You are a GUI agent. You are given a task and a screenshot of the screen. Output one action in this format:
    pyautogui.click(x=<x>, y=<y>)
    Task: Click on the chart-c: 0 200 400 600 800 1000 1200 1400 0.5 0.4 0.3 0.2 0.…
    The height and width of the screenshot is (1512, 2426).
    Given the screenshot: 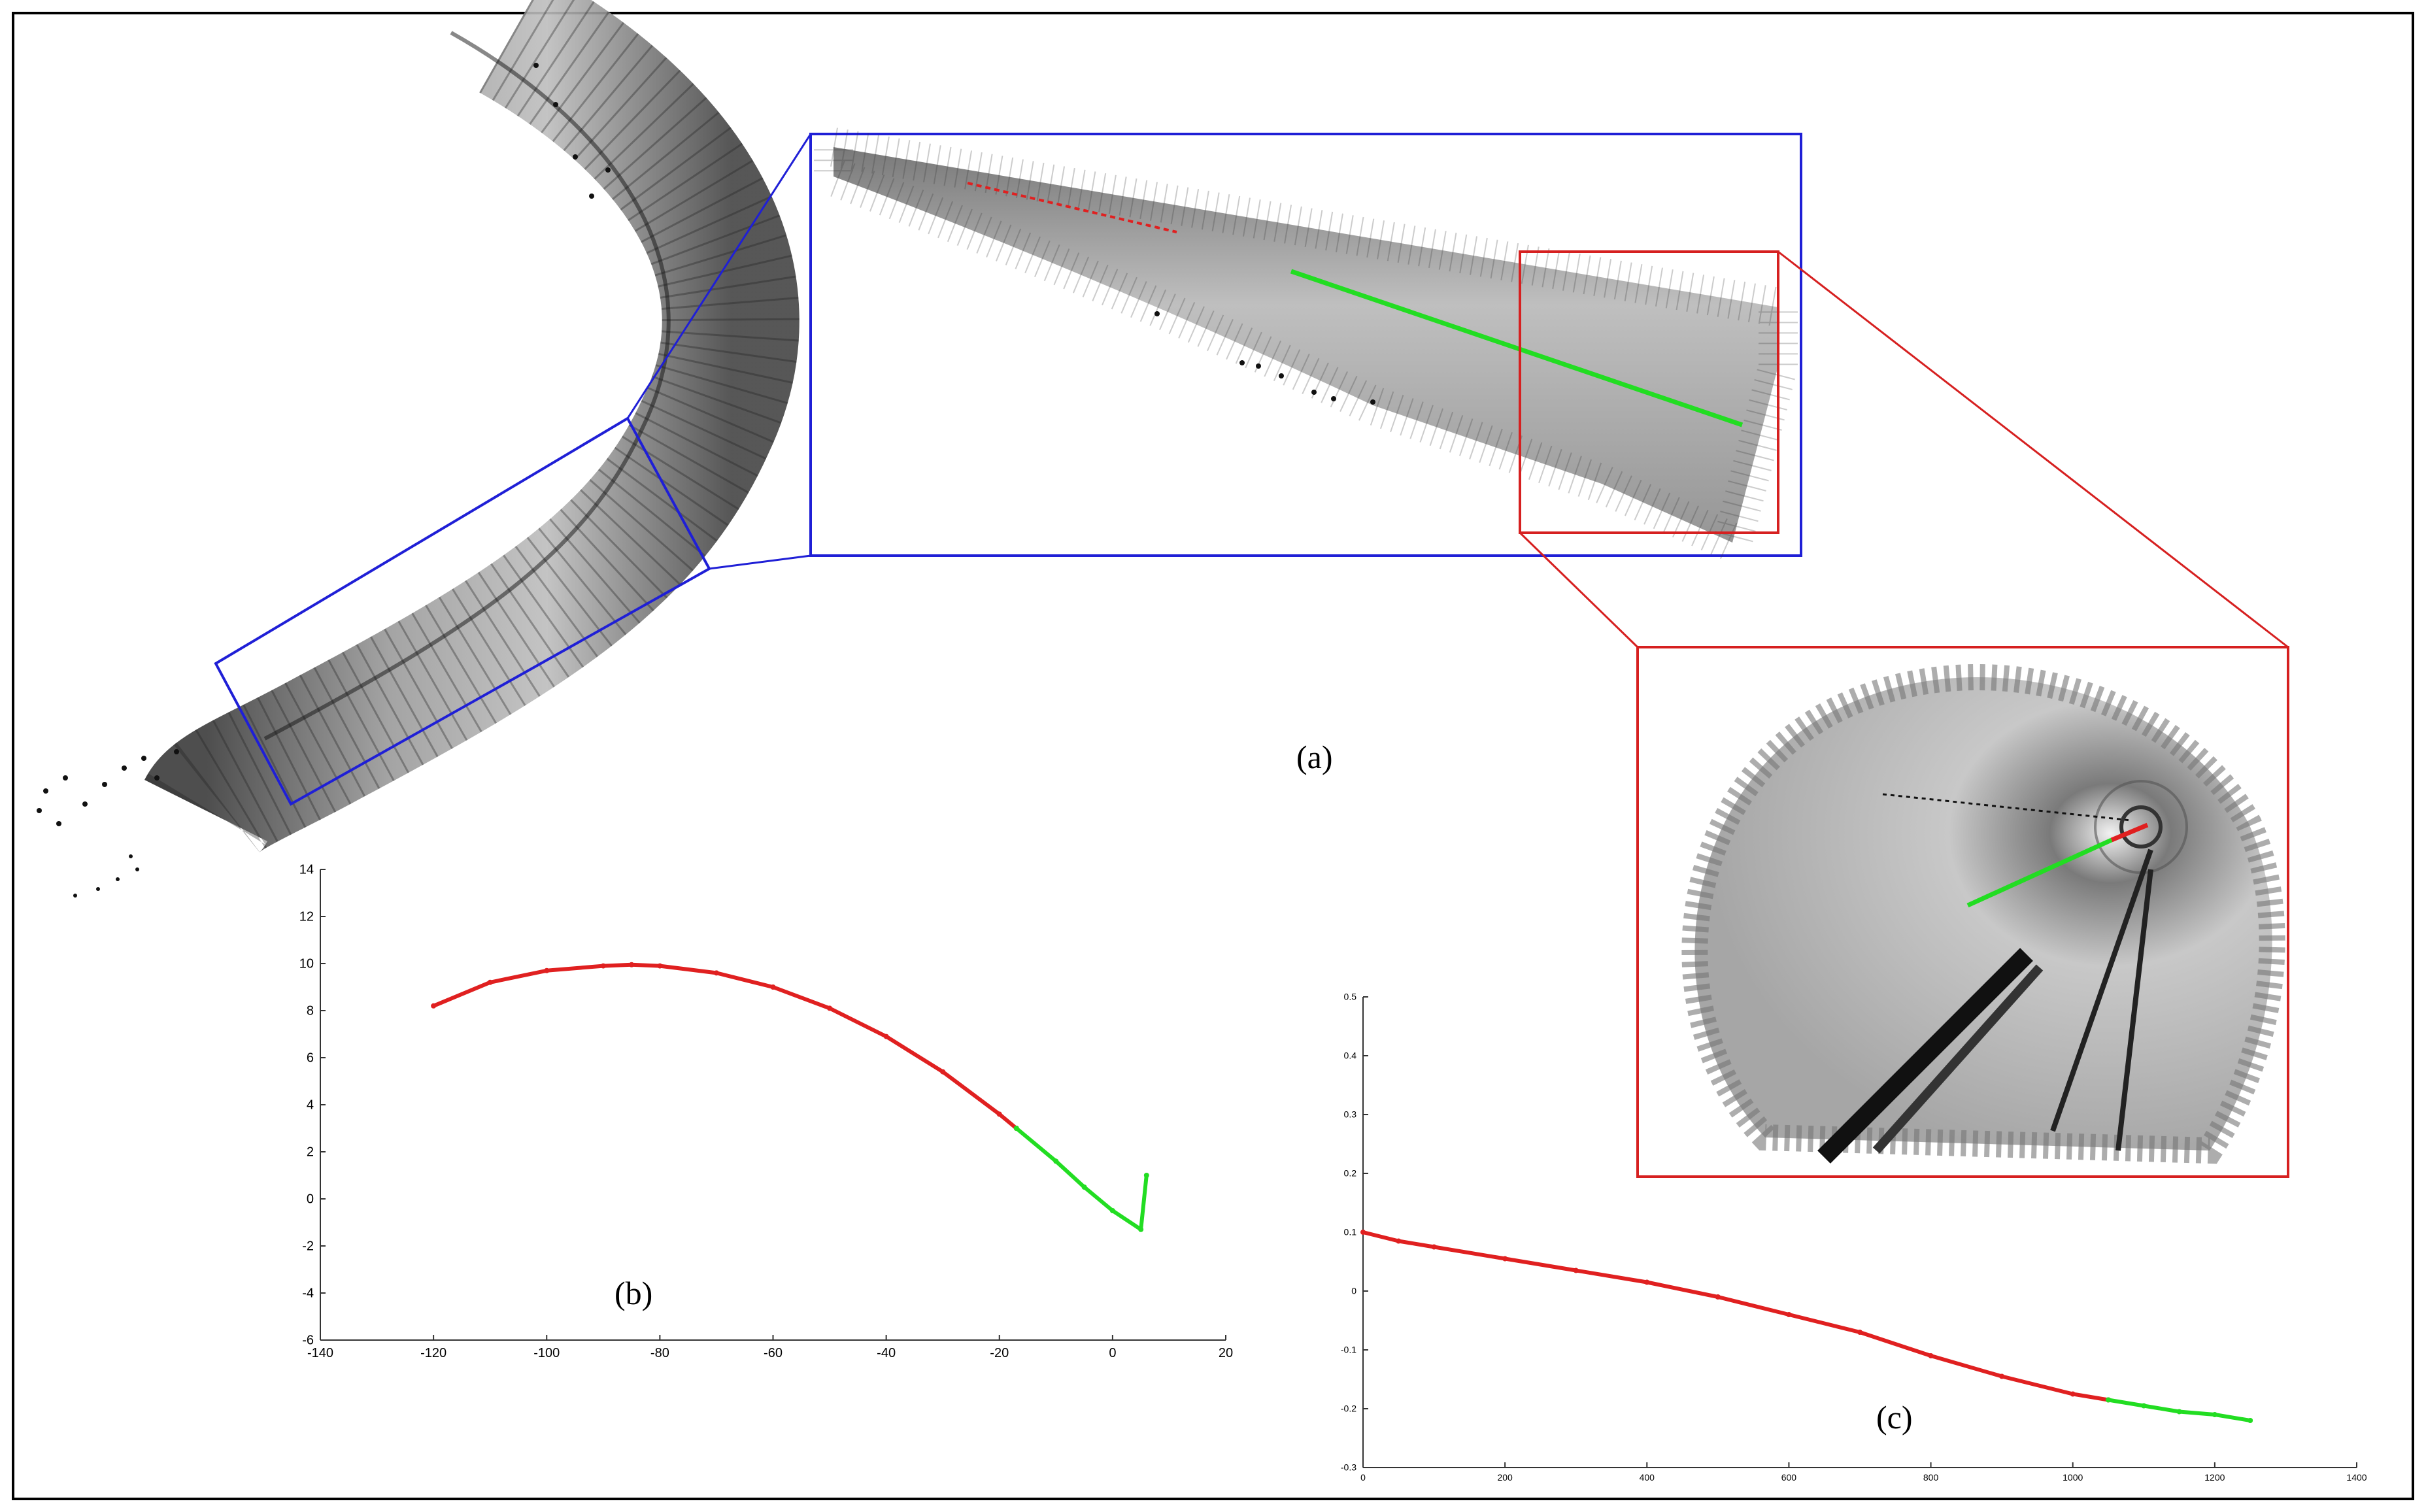 What is the action you would take?
    pyautogui.click(x=1854, y=1237)
    